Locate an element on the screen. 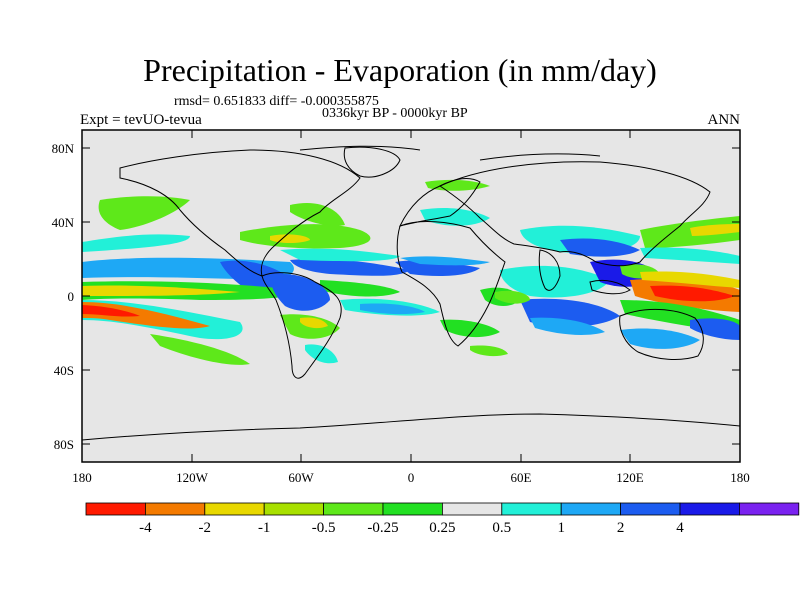 The image size is (800, 600). colorbar-label: -4 is located at coordinates (145, 528).